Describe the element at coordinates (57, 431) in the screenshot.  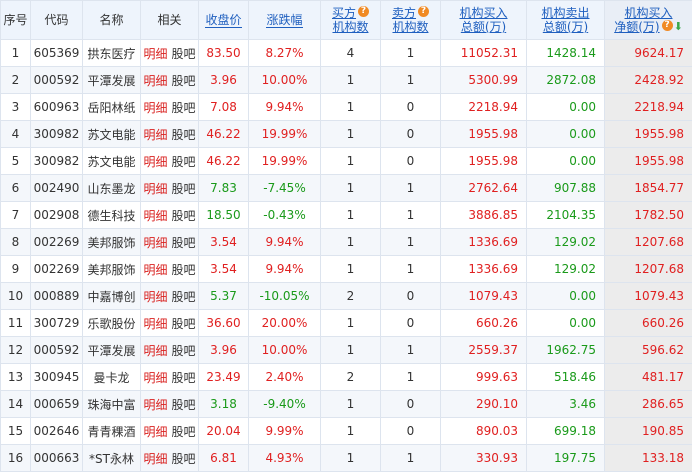
I see `stock-code-link: 002646` at that location.